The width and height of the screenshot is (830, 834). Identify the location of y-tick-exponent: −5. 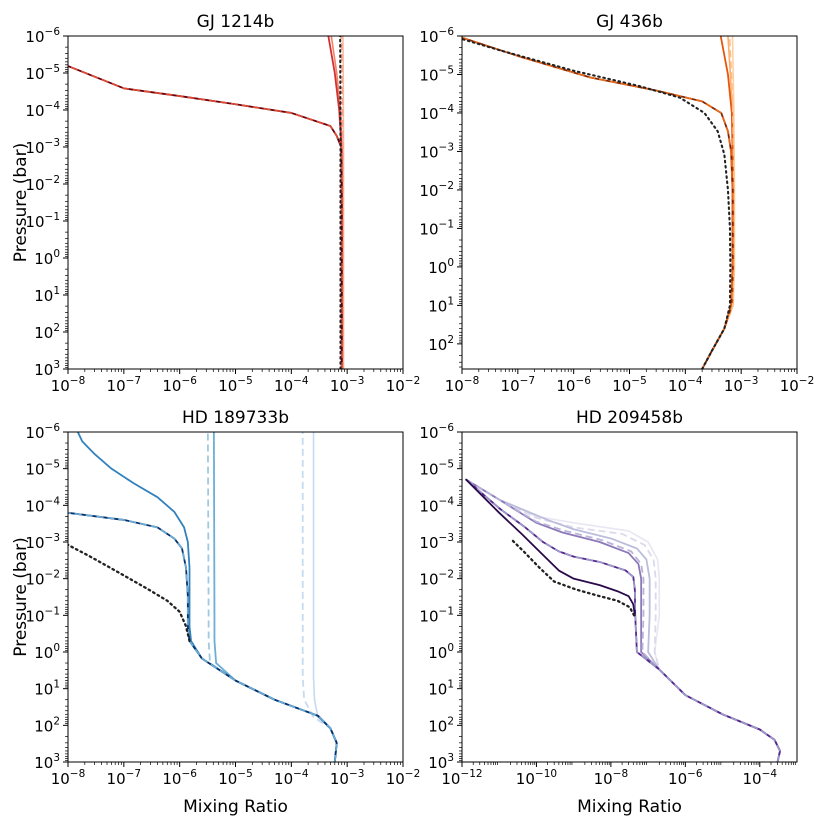
(446, 70).